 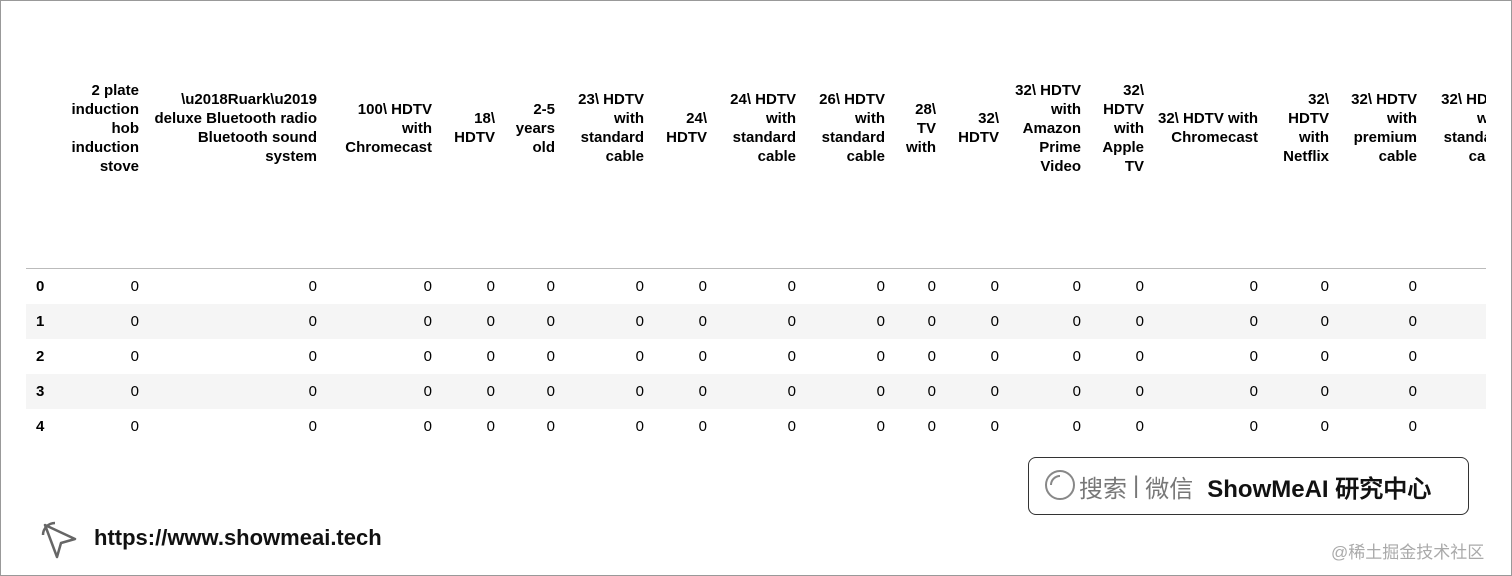 I want to click on table-row: 200000000000000000, so click(x=756, y=356).